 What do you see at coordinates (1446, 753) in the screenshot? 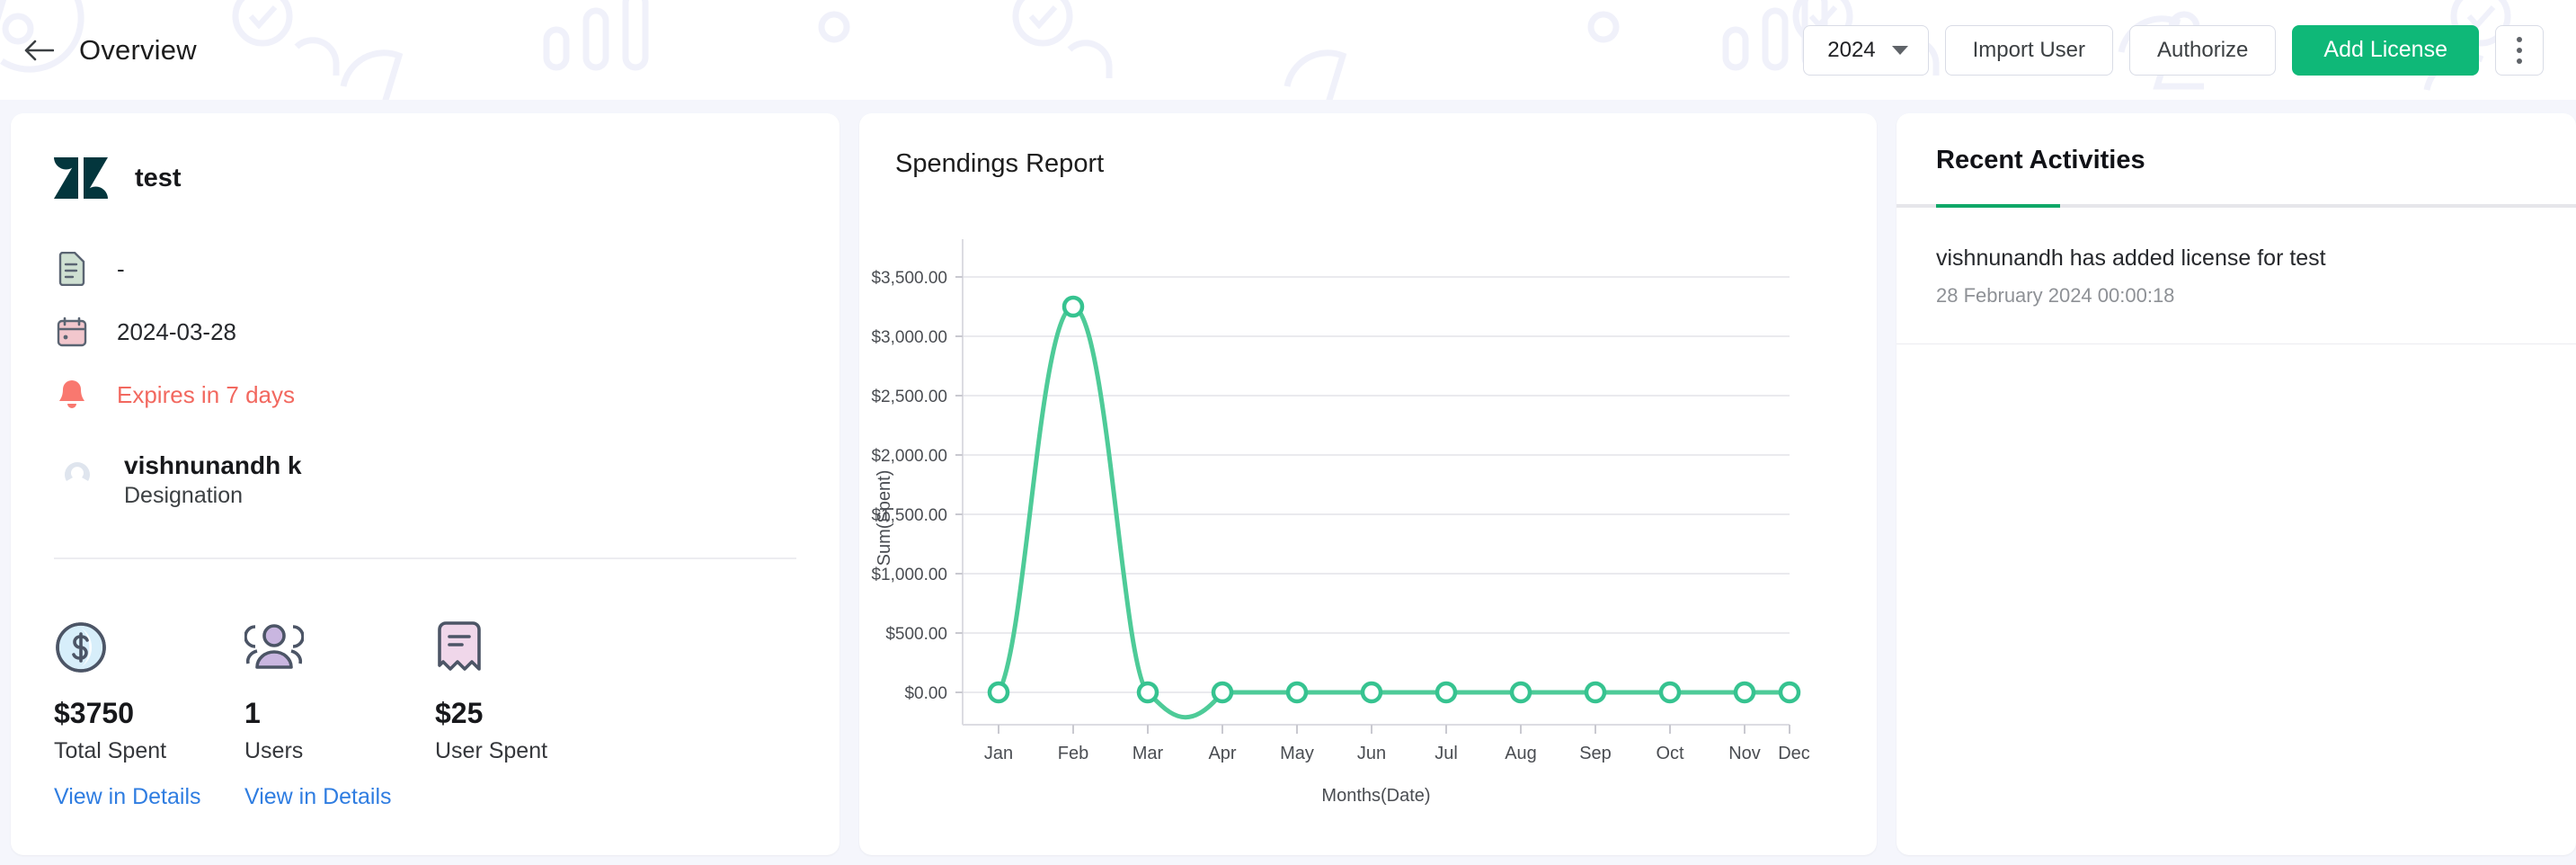
I see `x-tick-label: Jul` at bounding box center [1446, 753].